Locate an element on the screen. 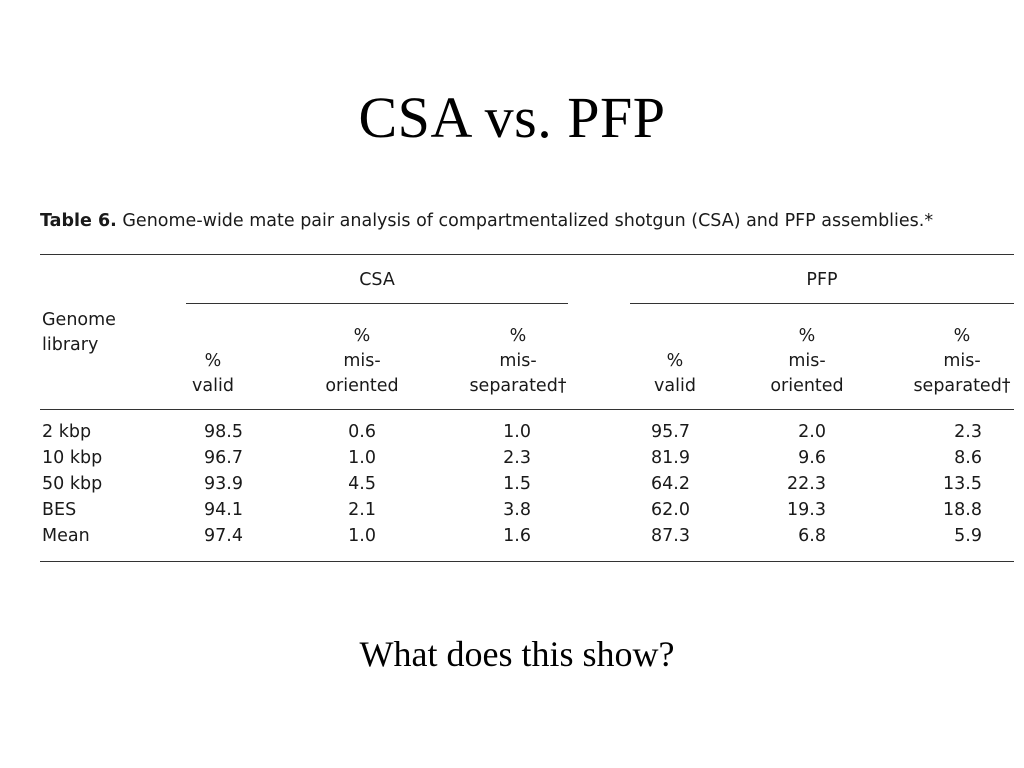 Image resolution: width=1024 pixels, height=768 pixels. column-header-1: % is located at coordinates (213, 361).